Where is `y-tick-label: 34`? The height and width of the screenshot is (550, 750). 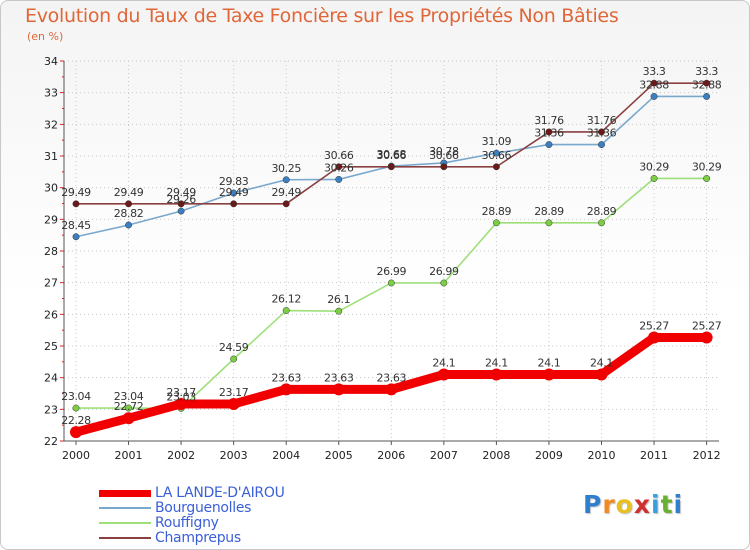 y-tick-label: 34 is located at coordinates (51, 61).